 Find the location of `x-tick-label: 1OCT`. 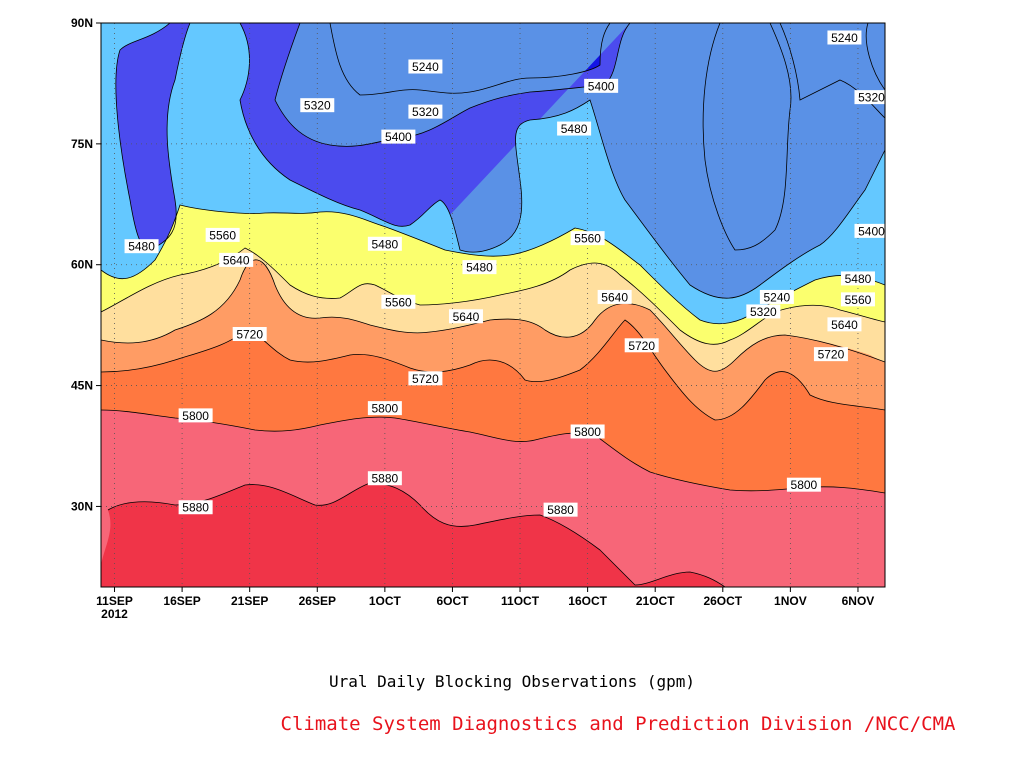

x-tick-label: 1OCT is located at coordinates (385, 601).